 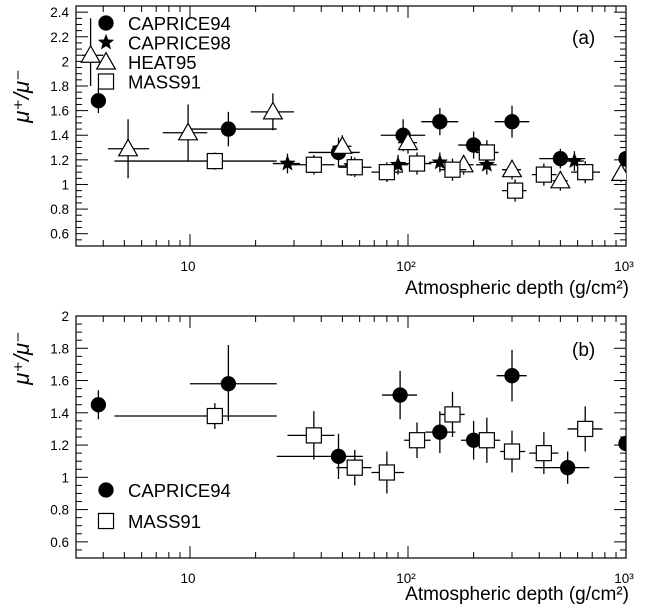 I want to click on series-caprice94, so click(x=358, y=128).